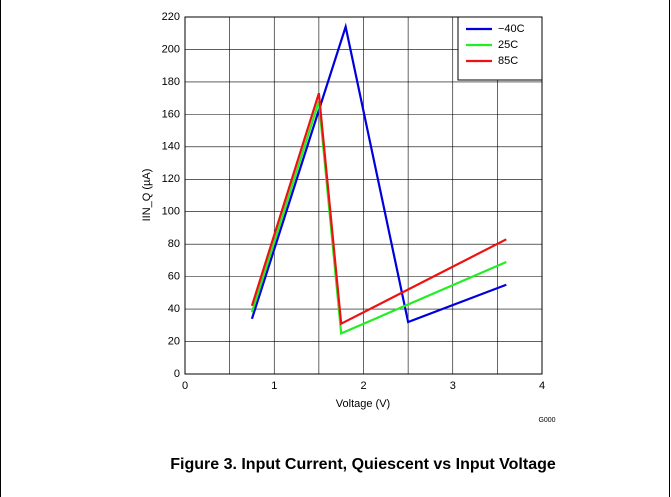 This screenshot has width=671, height=497. Describe the element at coordinates (174, 341) in the screenshot. I see `y-tick-label: 20` at that location.